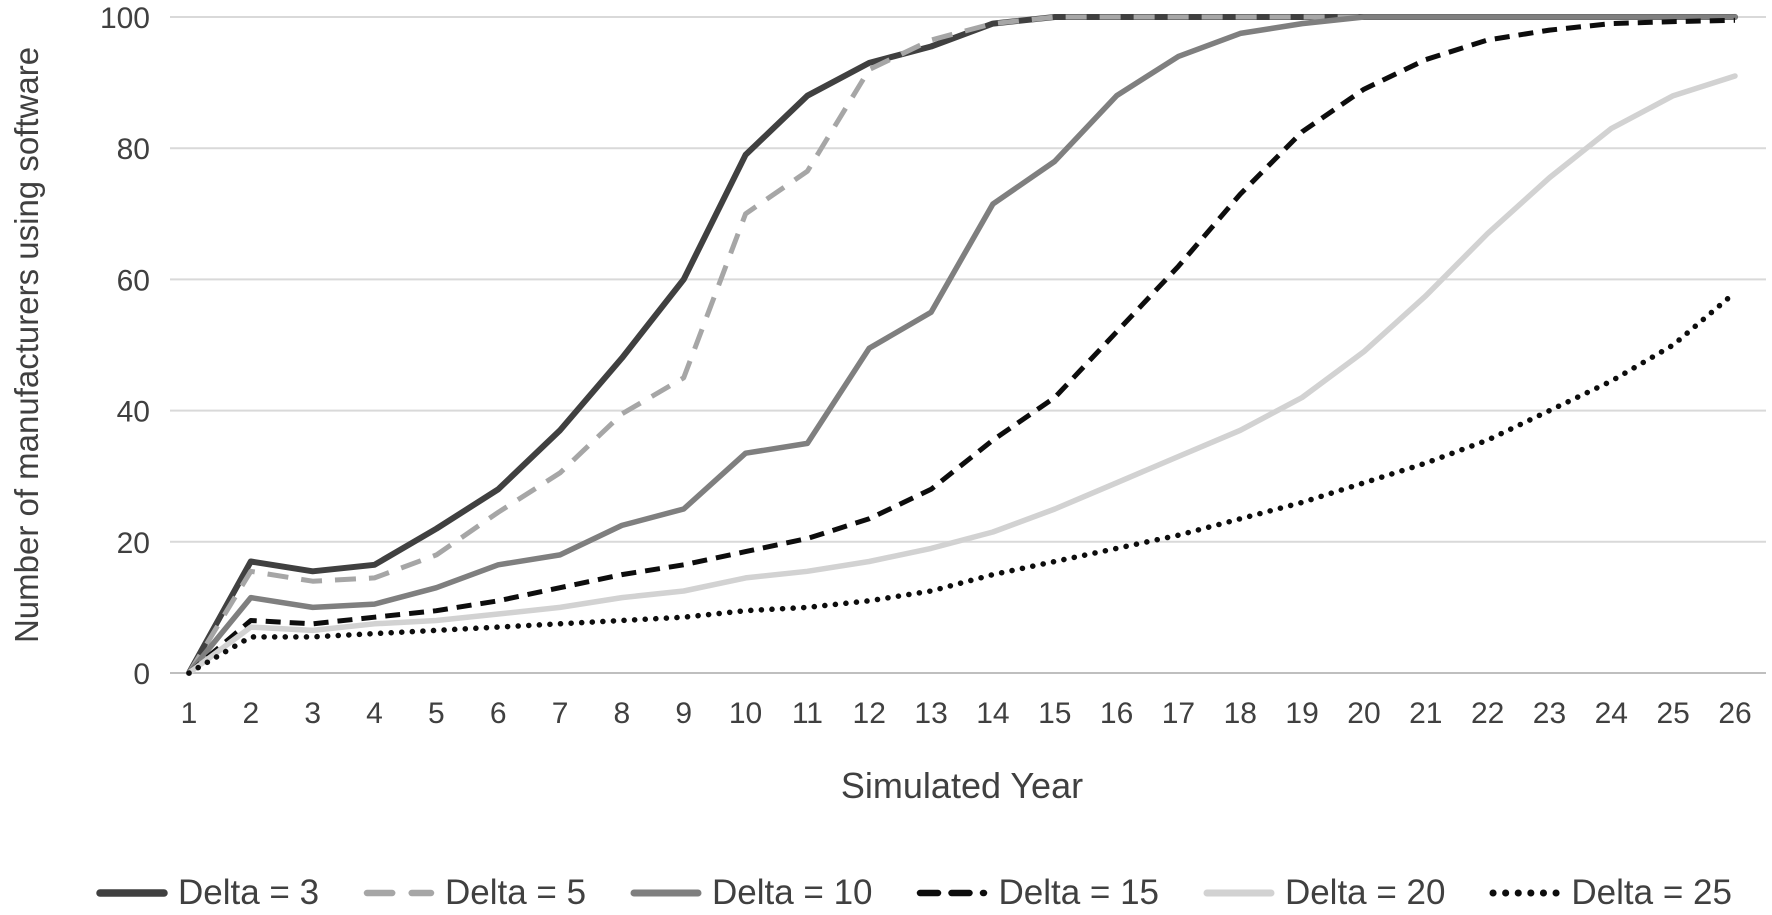 This screenshot has width=1772, height=915. What do you see at coordinates (1054, 713) in the screenshot?
I see `x-tick-label: 15` at bounding box center [1054, 713].